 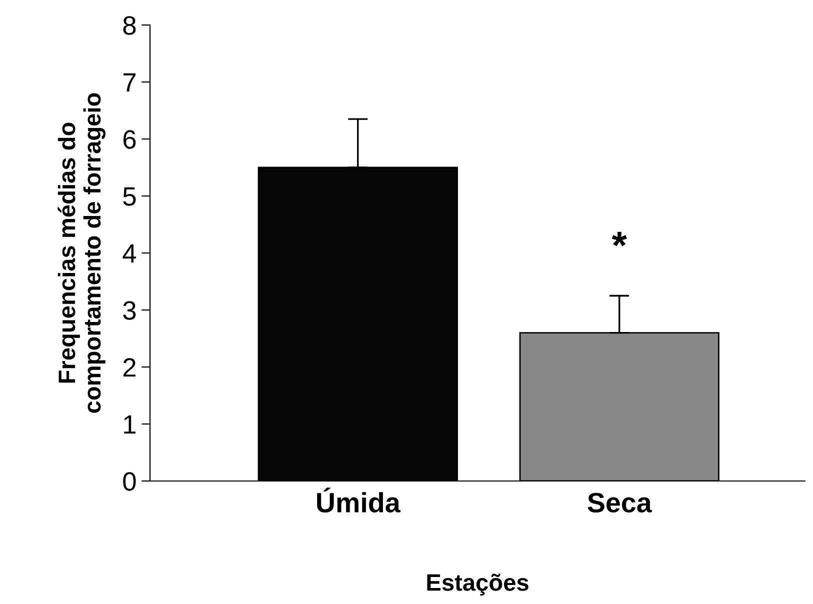 What do you see at coordinates (130, 424) in the screenshot?
I see `y-tick-label: 1` at bounding box center [130, 424].